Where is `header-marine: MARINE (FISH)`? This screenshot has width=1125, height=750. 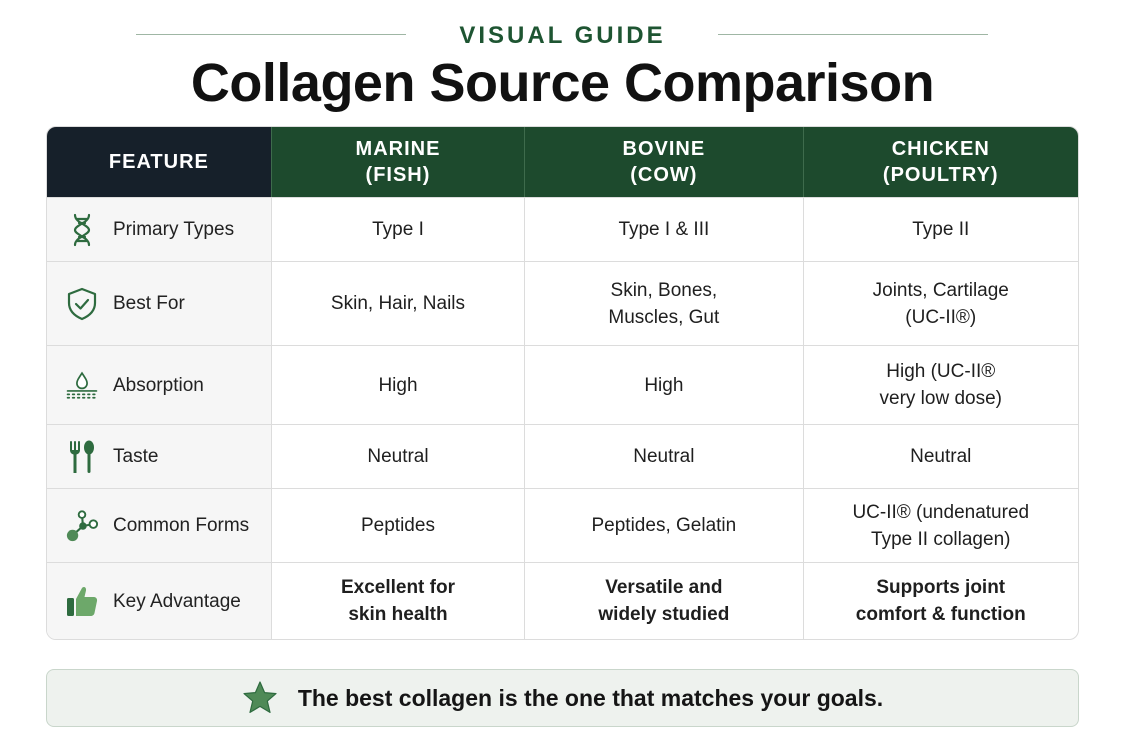
header-marine: MARINE (FISH) is located at coordinates (397, 162).